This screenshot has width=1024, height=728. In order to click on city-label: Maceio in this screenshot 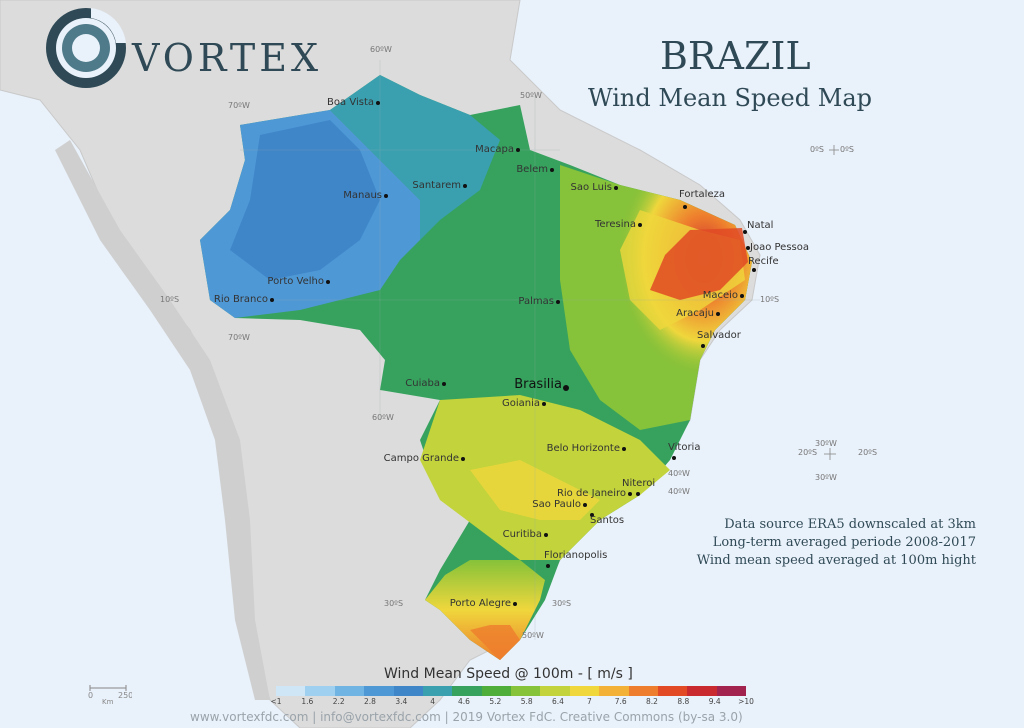, I will do `click(720, 295)`.